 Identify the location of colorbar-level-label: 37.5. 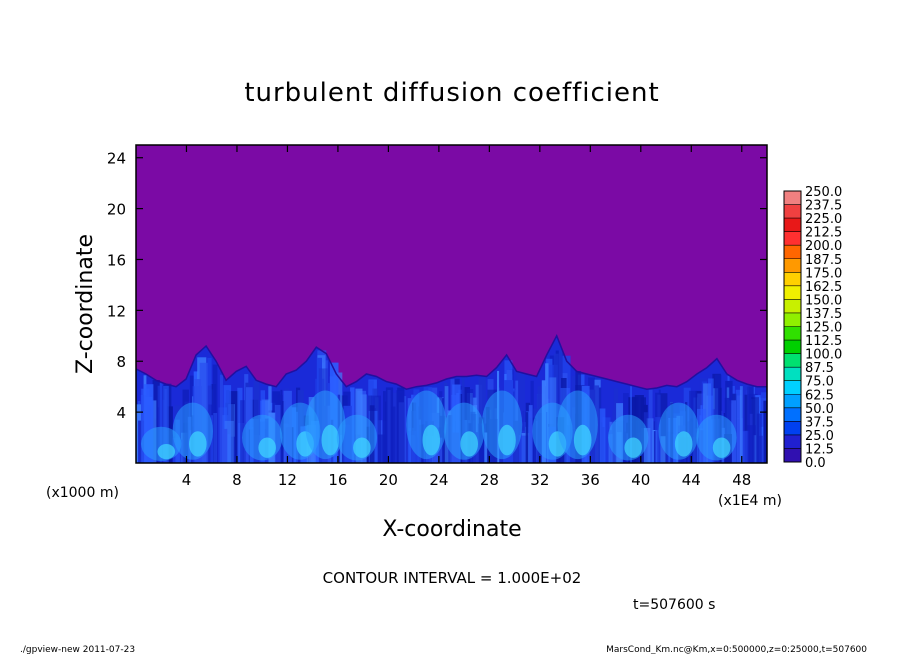
(819, 422).